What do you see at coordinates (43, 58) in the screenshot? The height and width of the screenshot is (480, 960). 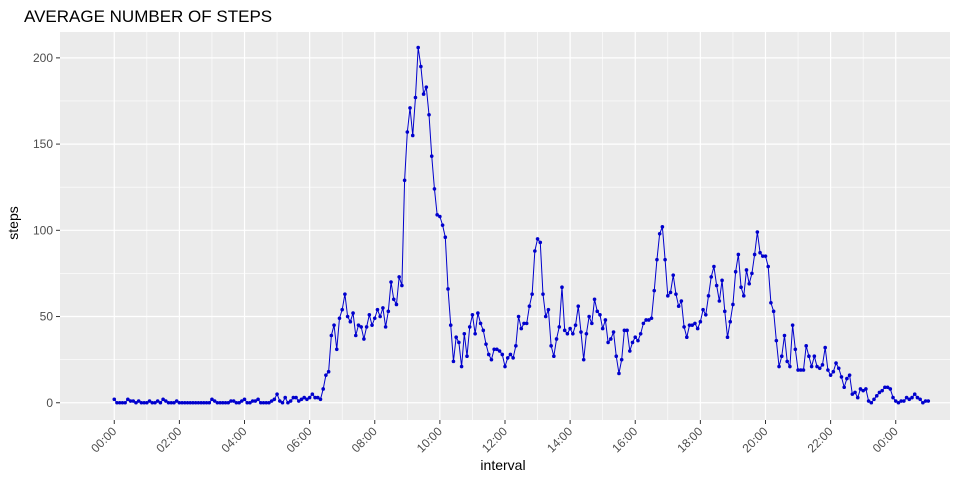 I see `y-tick-label: 200` at bounding box center [43, 58].